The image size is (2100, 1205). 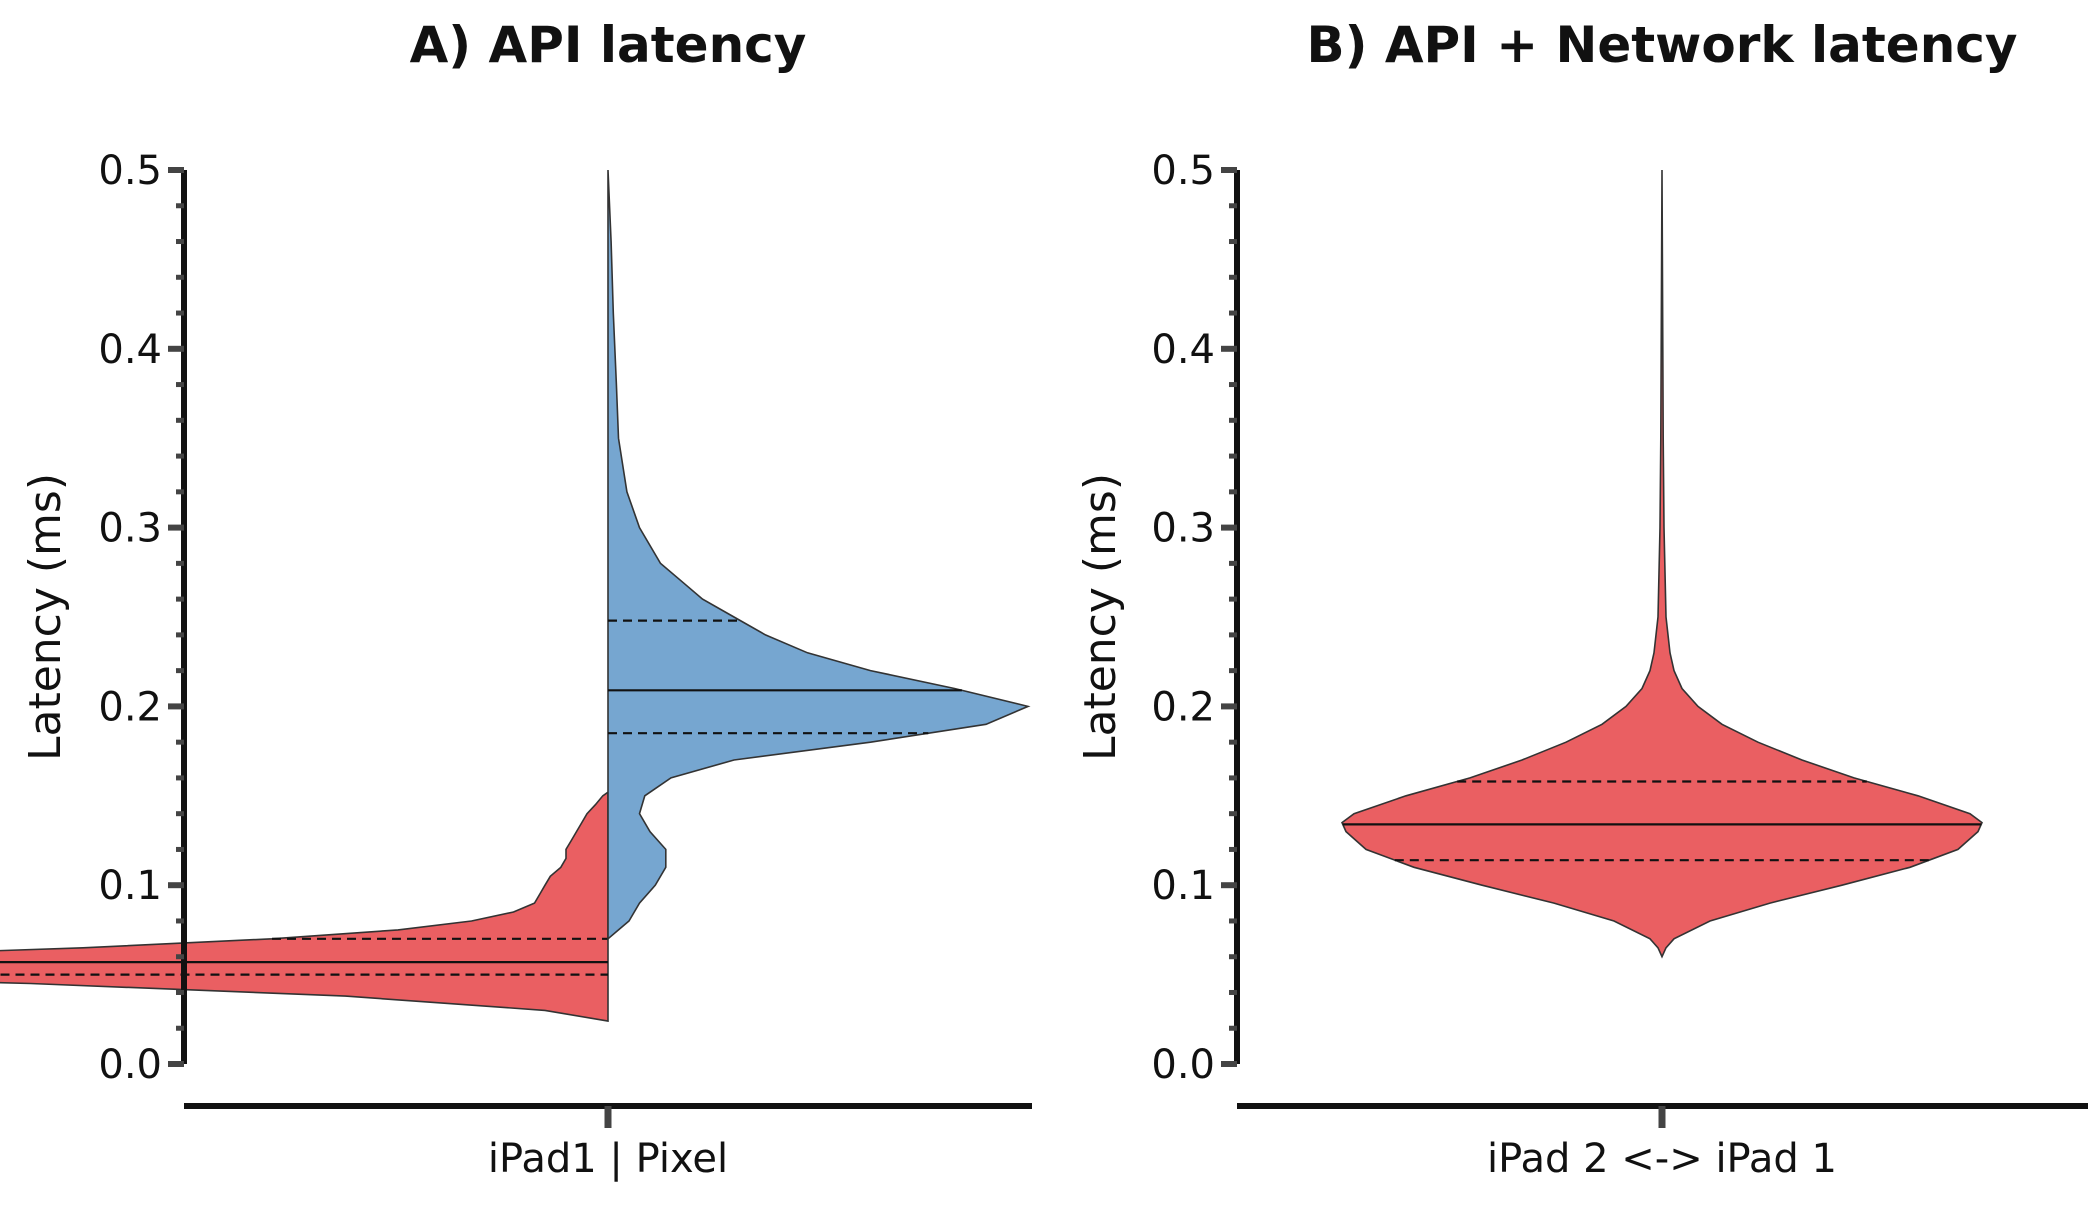 What do you see at coordinates (608, 1159) in the screenshot?
I see `panel-a-category-label: iPad1 | Pixel` at bounding box center [608, 1159].